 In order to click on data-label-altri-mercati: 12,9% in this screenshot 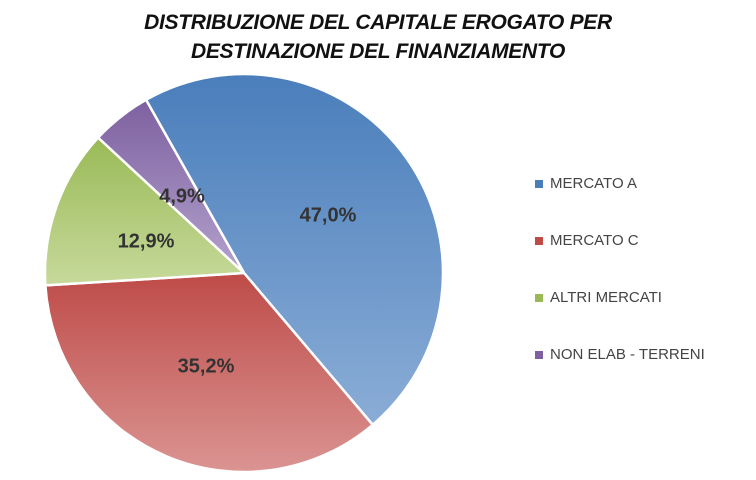, I will do `click(146, 241)`.